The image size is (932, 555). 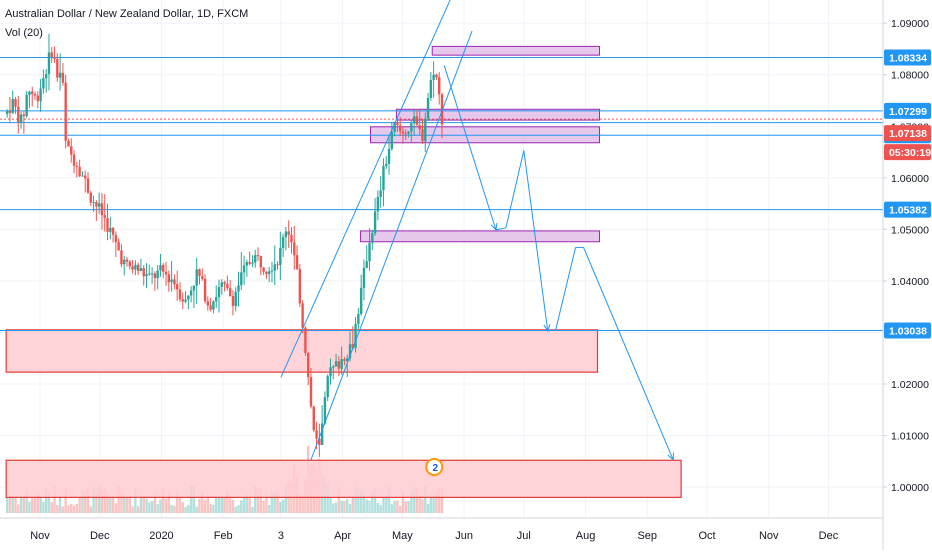 What do you see at coordinates (910, 24) in the screenshot?
I see `y-tick-label: 1.09000` at bounding box center [910, 24].